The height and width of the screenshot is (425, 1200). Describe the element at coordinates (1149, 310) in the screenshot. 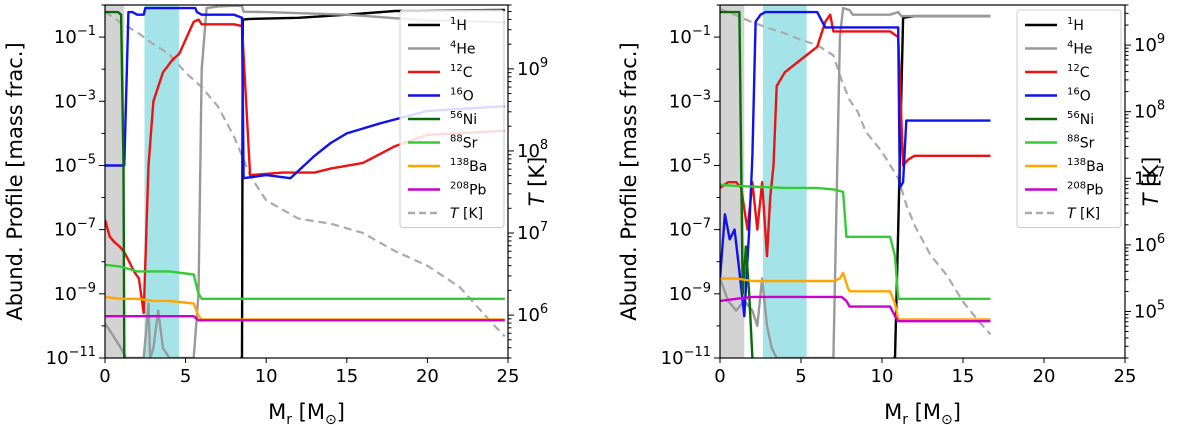

I see `y-right-tick-label: 10⁵` at that location.